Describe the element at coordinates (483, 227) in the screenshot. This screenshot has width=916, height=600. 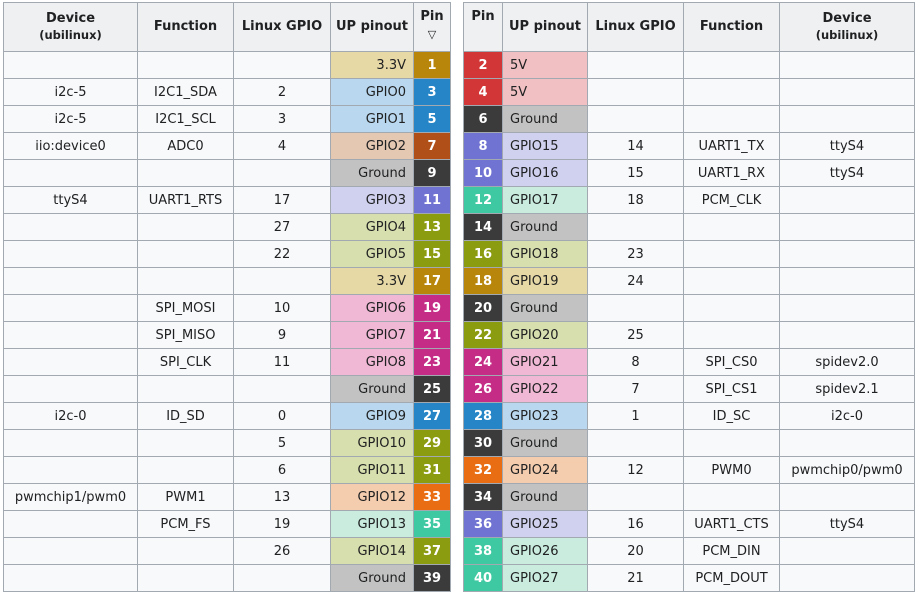
I see `pin-cell: 14` at that location.